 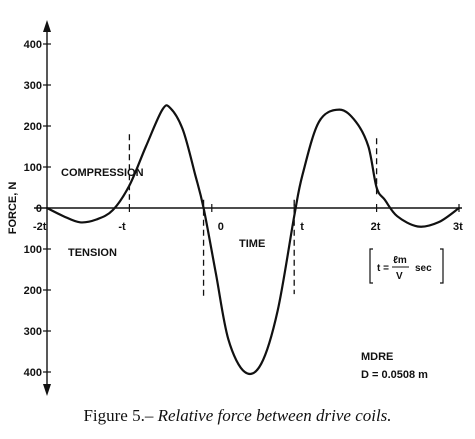 What do you see at coordinates (376, 227) in the screenshot?
I see `x-tick-label: 2t` at bounding box center [376, 227].